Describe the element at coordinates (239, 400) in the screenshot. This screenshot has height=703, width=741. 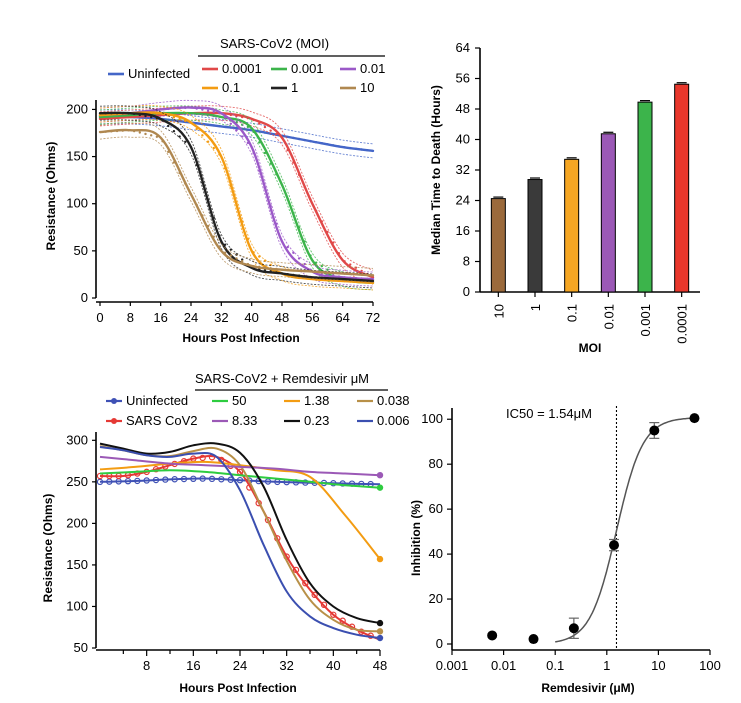
I see `chart-c-legend-label: 50` at that location.